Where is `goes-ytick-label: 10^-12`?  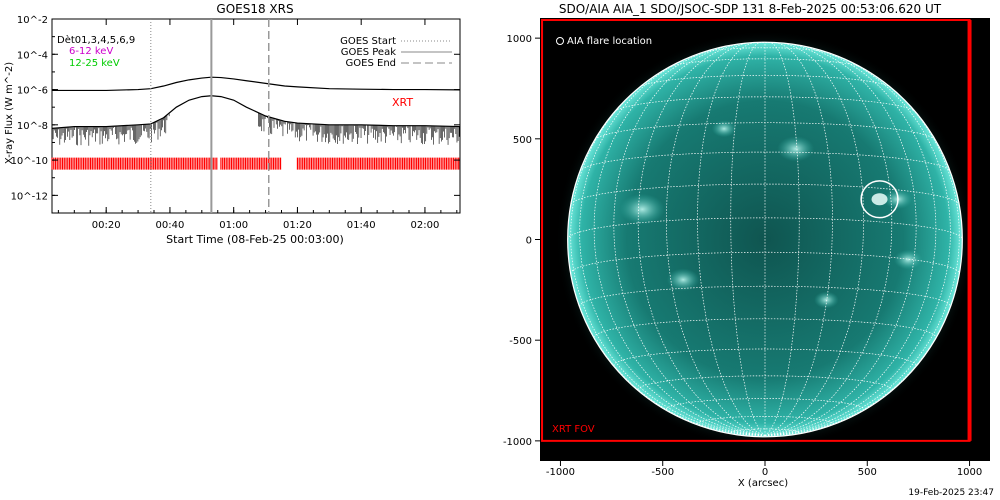
goes-ytick-label: 10^-12 is located at coordinates (29, 196).